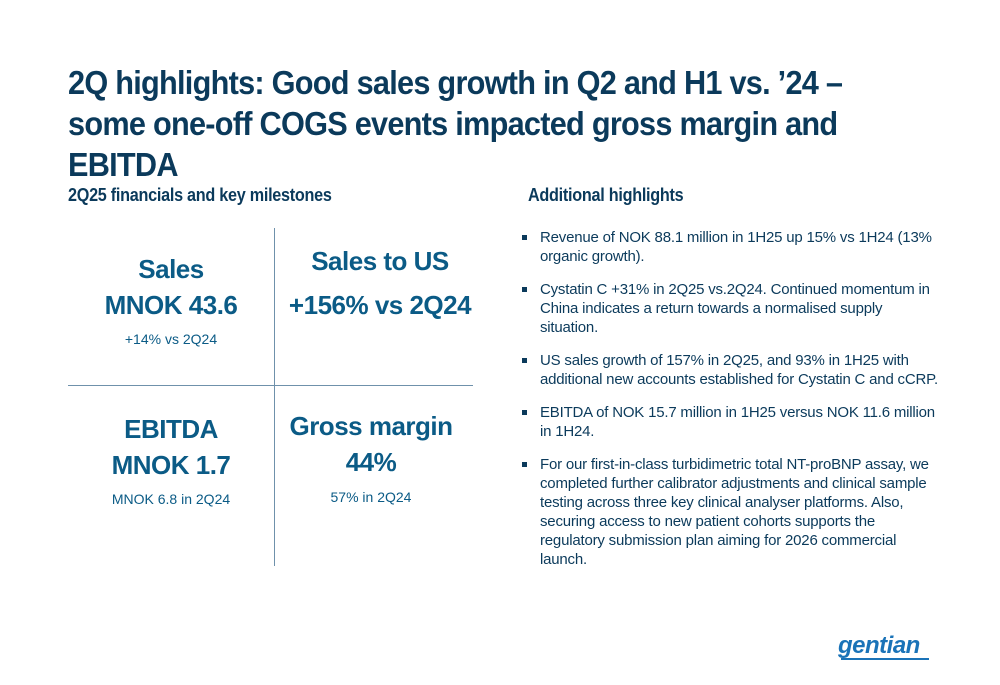  Describe the element at coordinates (885, 659) in the screenshot. I see `logo-underline` at that location.